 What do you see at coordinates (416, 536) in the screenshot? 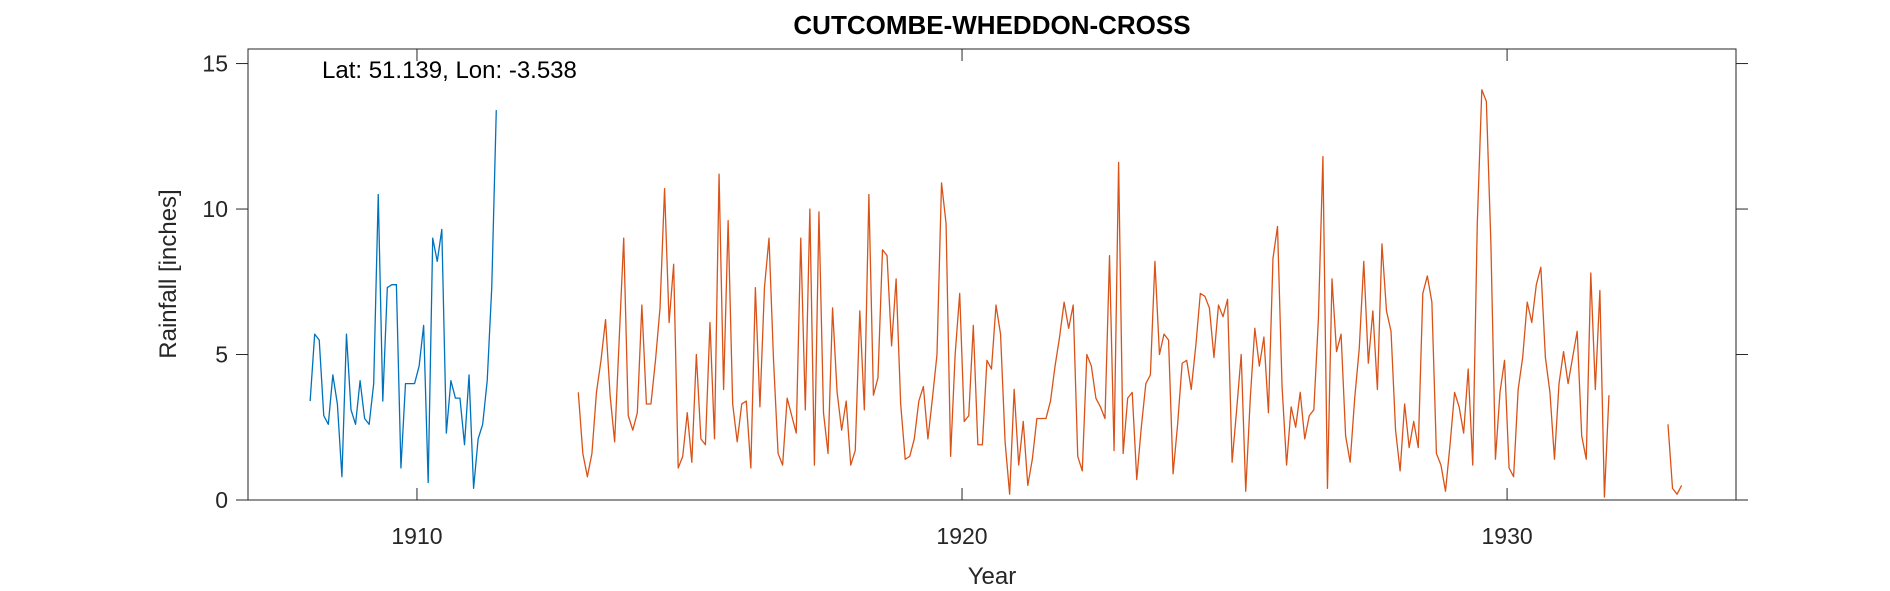
I see `x-tick-label: 1910` at bounding box center [416, 536].